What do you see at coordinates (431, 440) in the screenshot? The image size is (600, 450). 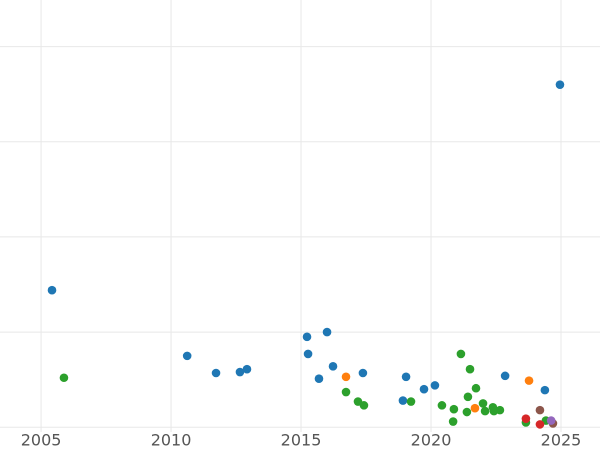 I see `x-tick-label: 2020` at bounding box center [431, 440].